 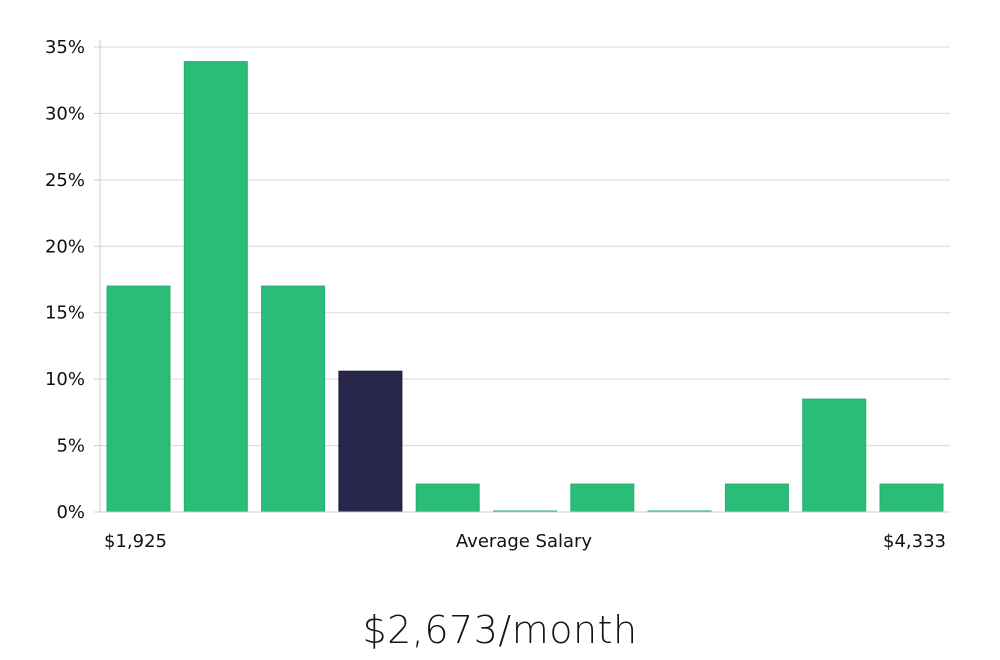 I want to click on y-tick-label: 25%, so click(x=65, y=180).